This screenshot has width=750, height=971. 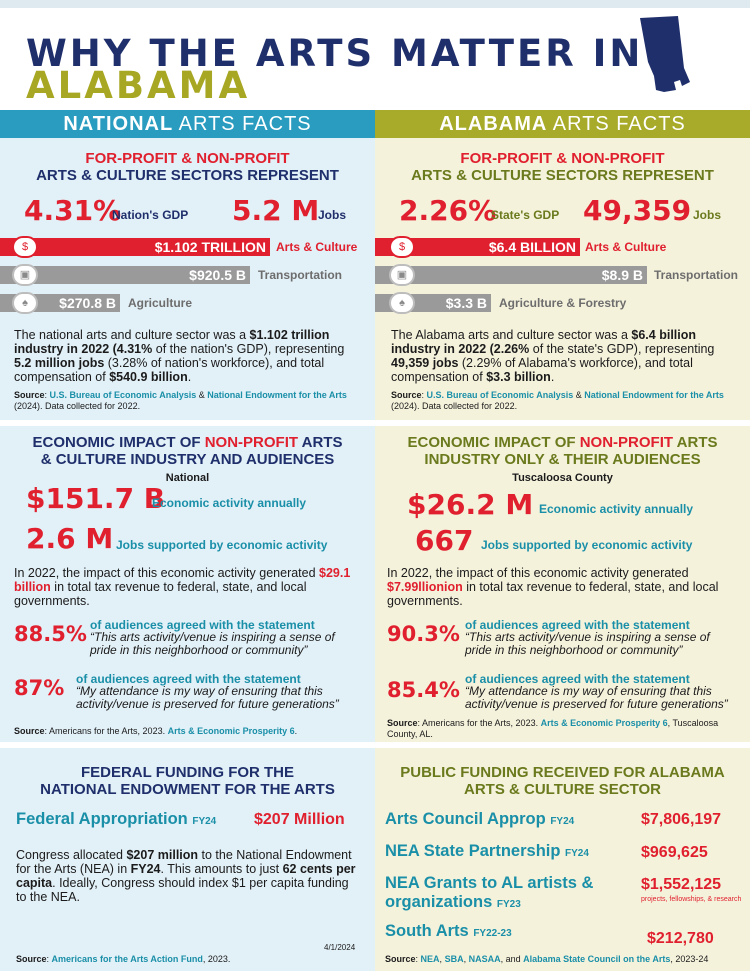 What do you see at coordinates (477, 247) in the screenshot?
I see `alabama-bar-arts: $6.4 BILLION` at bounding box center [477, 247].